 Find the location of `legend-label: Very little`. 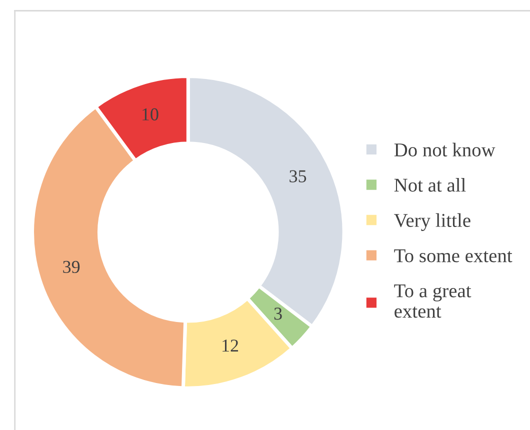

legend-label: Very little is located at coordinates (432, 222).